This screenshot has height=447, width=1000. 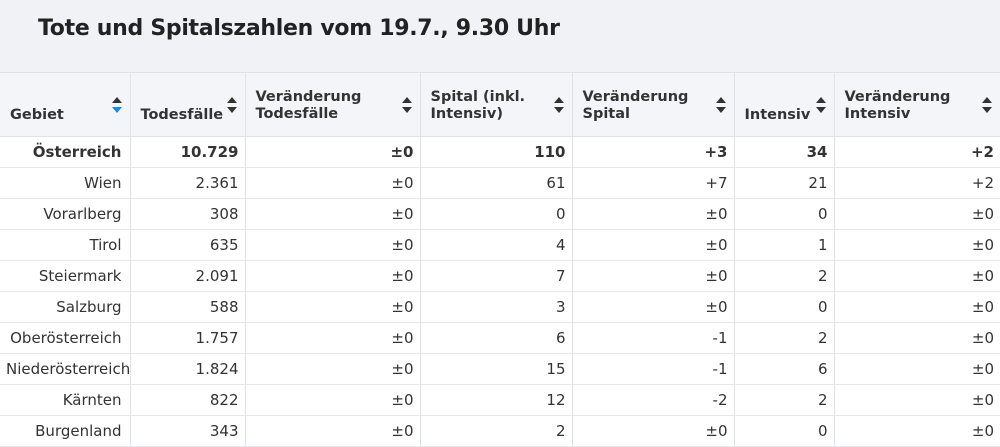 I want to click on column-header-todesfaelle: Todesfälle, so click(x=187, y=104).